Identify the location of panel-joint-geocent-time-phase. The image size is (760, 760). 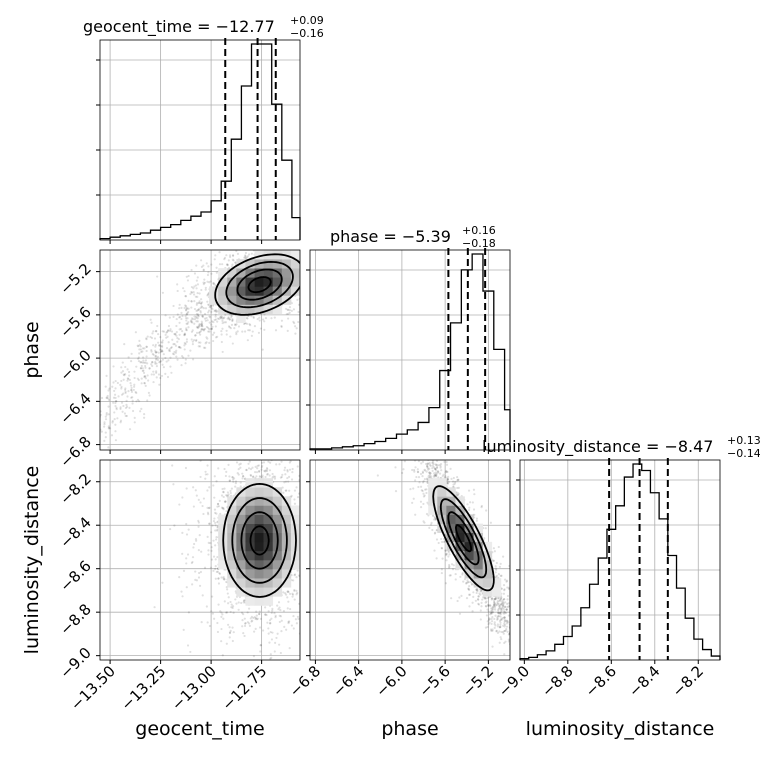
(198, 351).